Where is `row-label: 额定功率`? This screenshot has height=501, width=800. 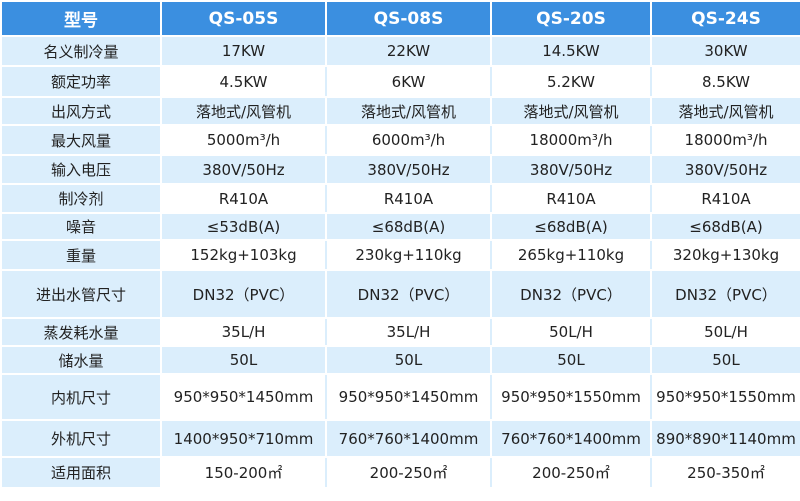
row-label: 额定功率 is located at coordinates (81, 81).